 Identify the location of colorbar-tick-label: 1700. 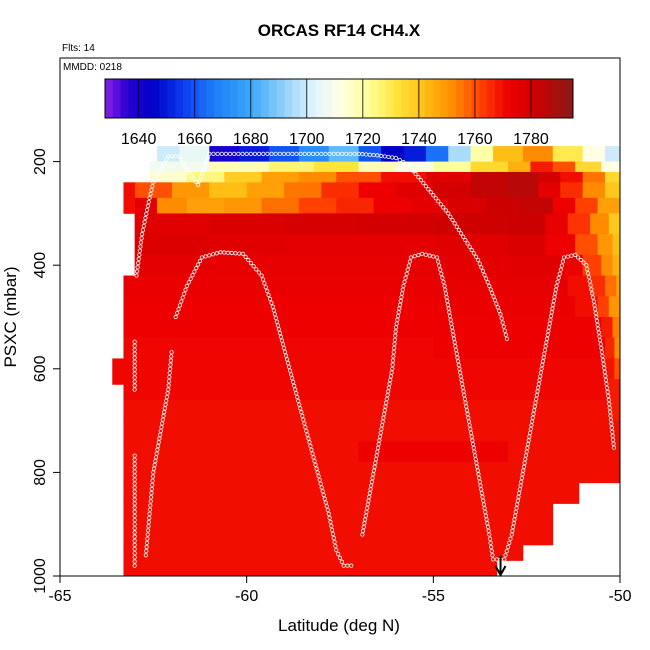
(307, 139).